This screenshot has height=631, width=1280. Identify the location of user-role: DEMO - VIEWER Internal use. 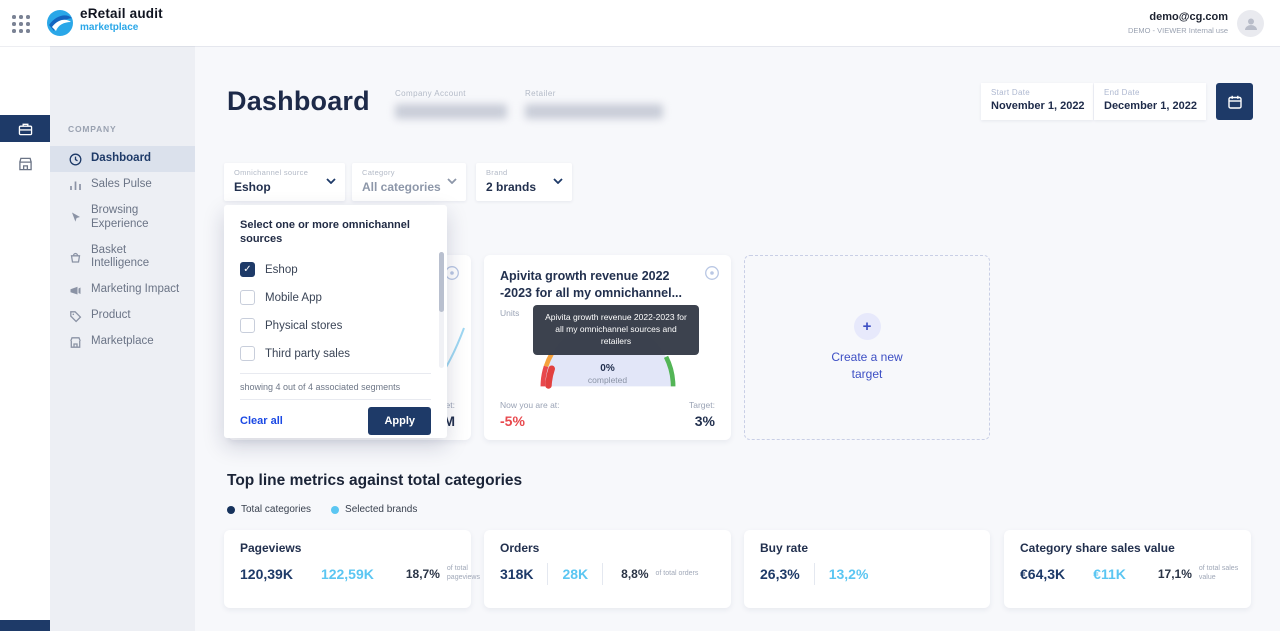
(1177, 30).